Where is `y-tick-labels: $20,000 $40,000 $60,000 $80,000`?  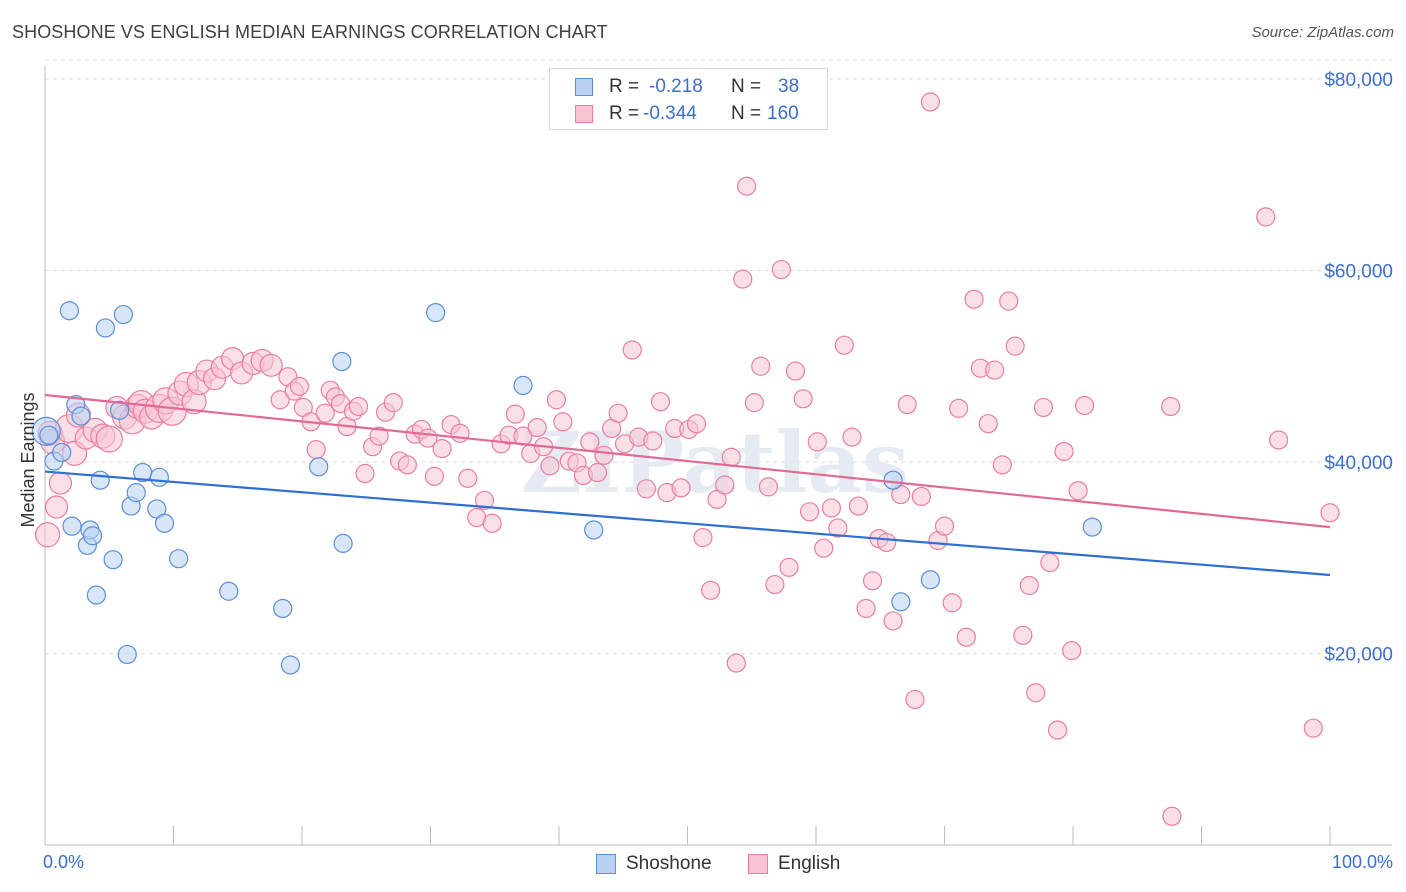
y-tick-labels: $20,000 $40,000 $60,000 $80,000 is located at coordinates (1358, 368).